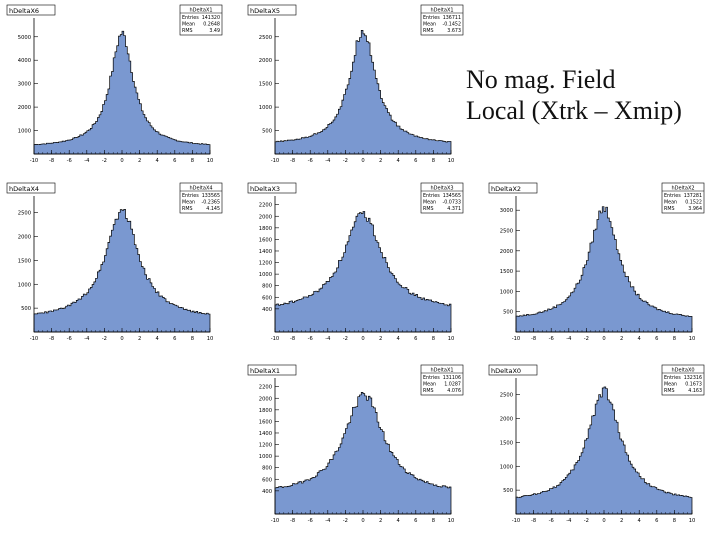 This screenshot has height=540, width=720. What do you see at coordinates (454, 391) in the screenshot?
I see `stats-value: 4.076` at bounding box center [454, 391].